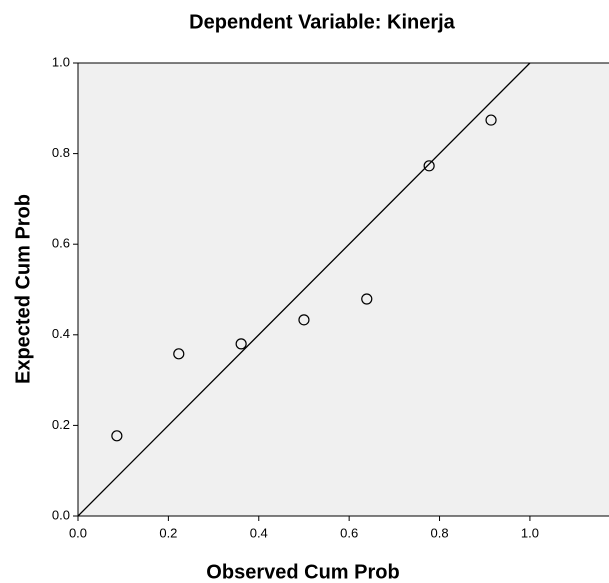 Image resolution: width=609 pixels, height=583 pixels. What do you see at coordinates (61, 243) in the screenshot?
I see `y-tick-label: 0.6` at bounding box center [61, 243].